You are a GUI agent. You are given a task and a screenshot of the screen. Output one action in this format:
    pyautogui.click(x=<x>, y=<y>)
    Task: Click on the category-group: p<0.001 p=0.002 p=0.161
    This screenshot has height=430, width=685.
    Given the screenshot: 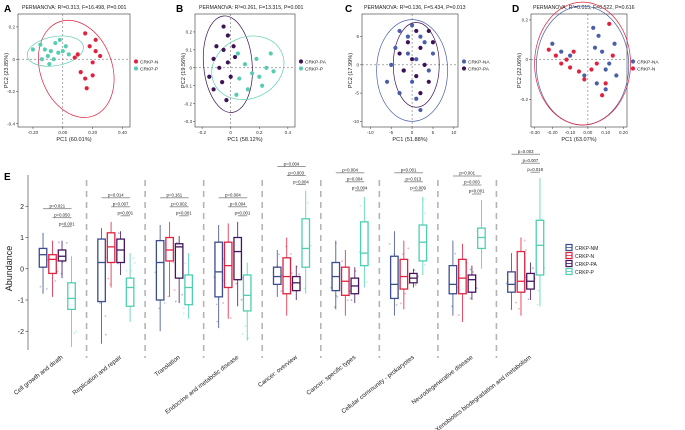 What is the action you would take?
    pyautogui.click(x=174, y=262)
    